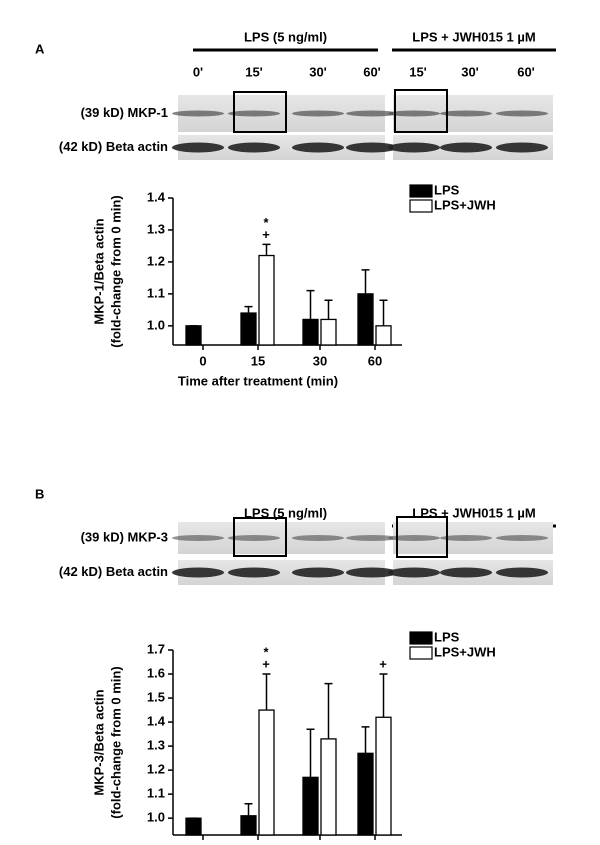 The height and width of the screenshot is (845, 600). I want to click on y-tick-label: 1.6, so click(156, 672).